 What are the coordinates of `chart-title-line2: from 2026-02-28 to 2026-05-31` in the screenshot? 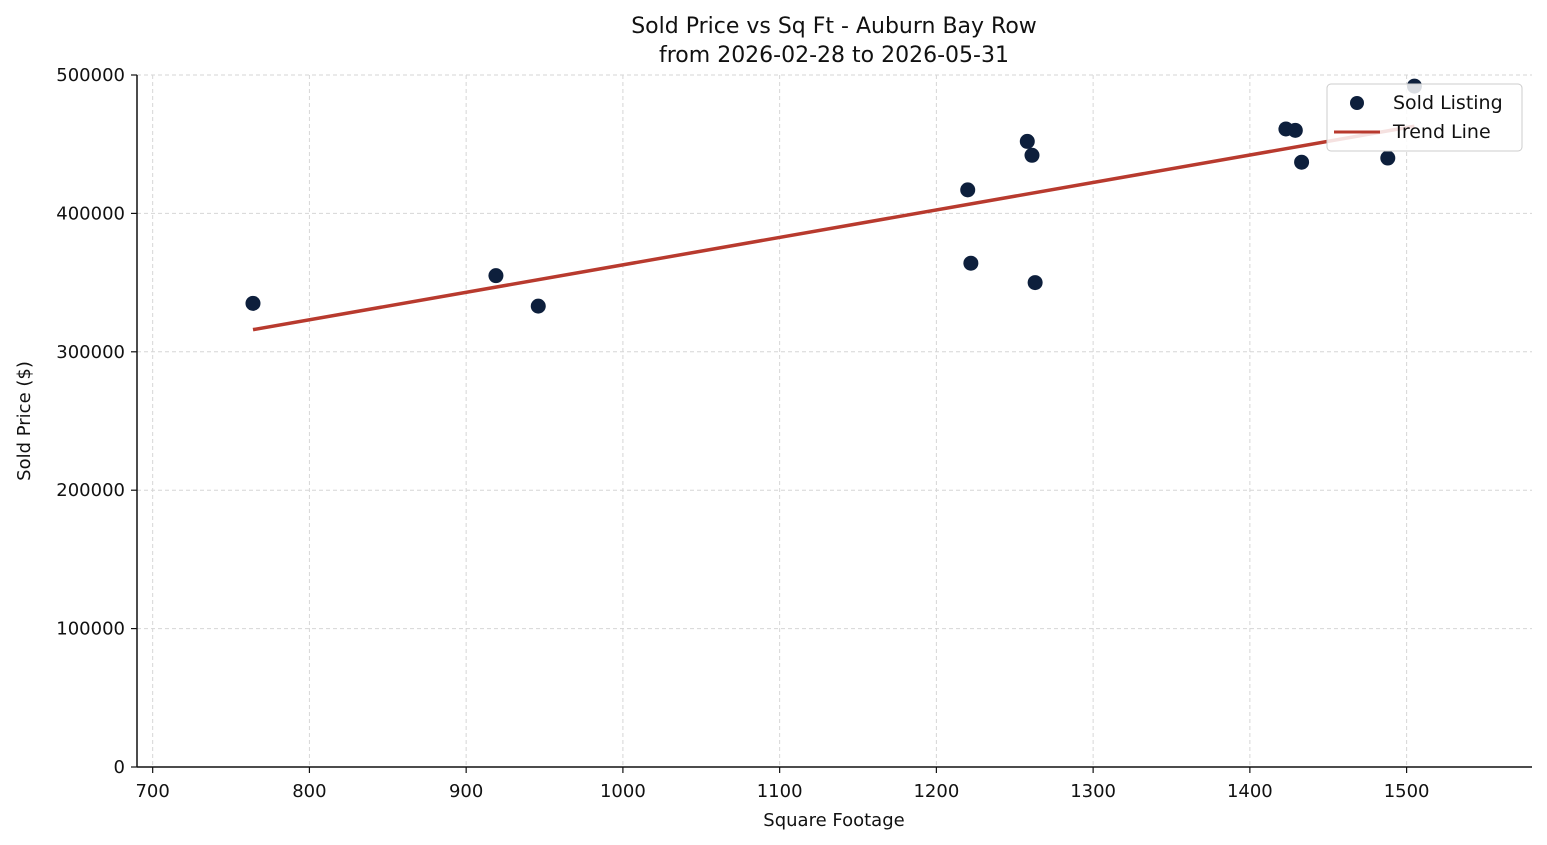 It's located at (834, 55).